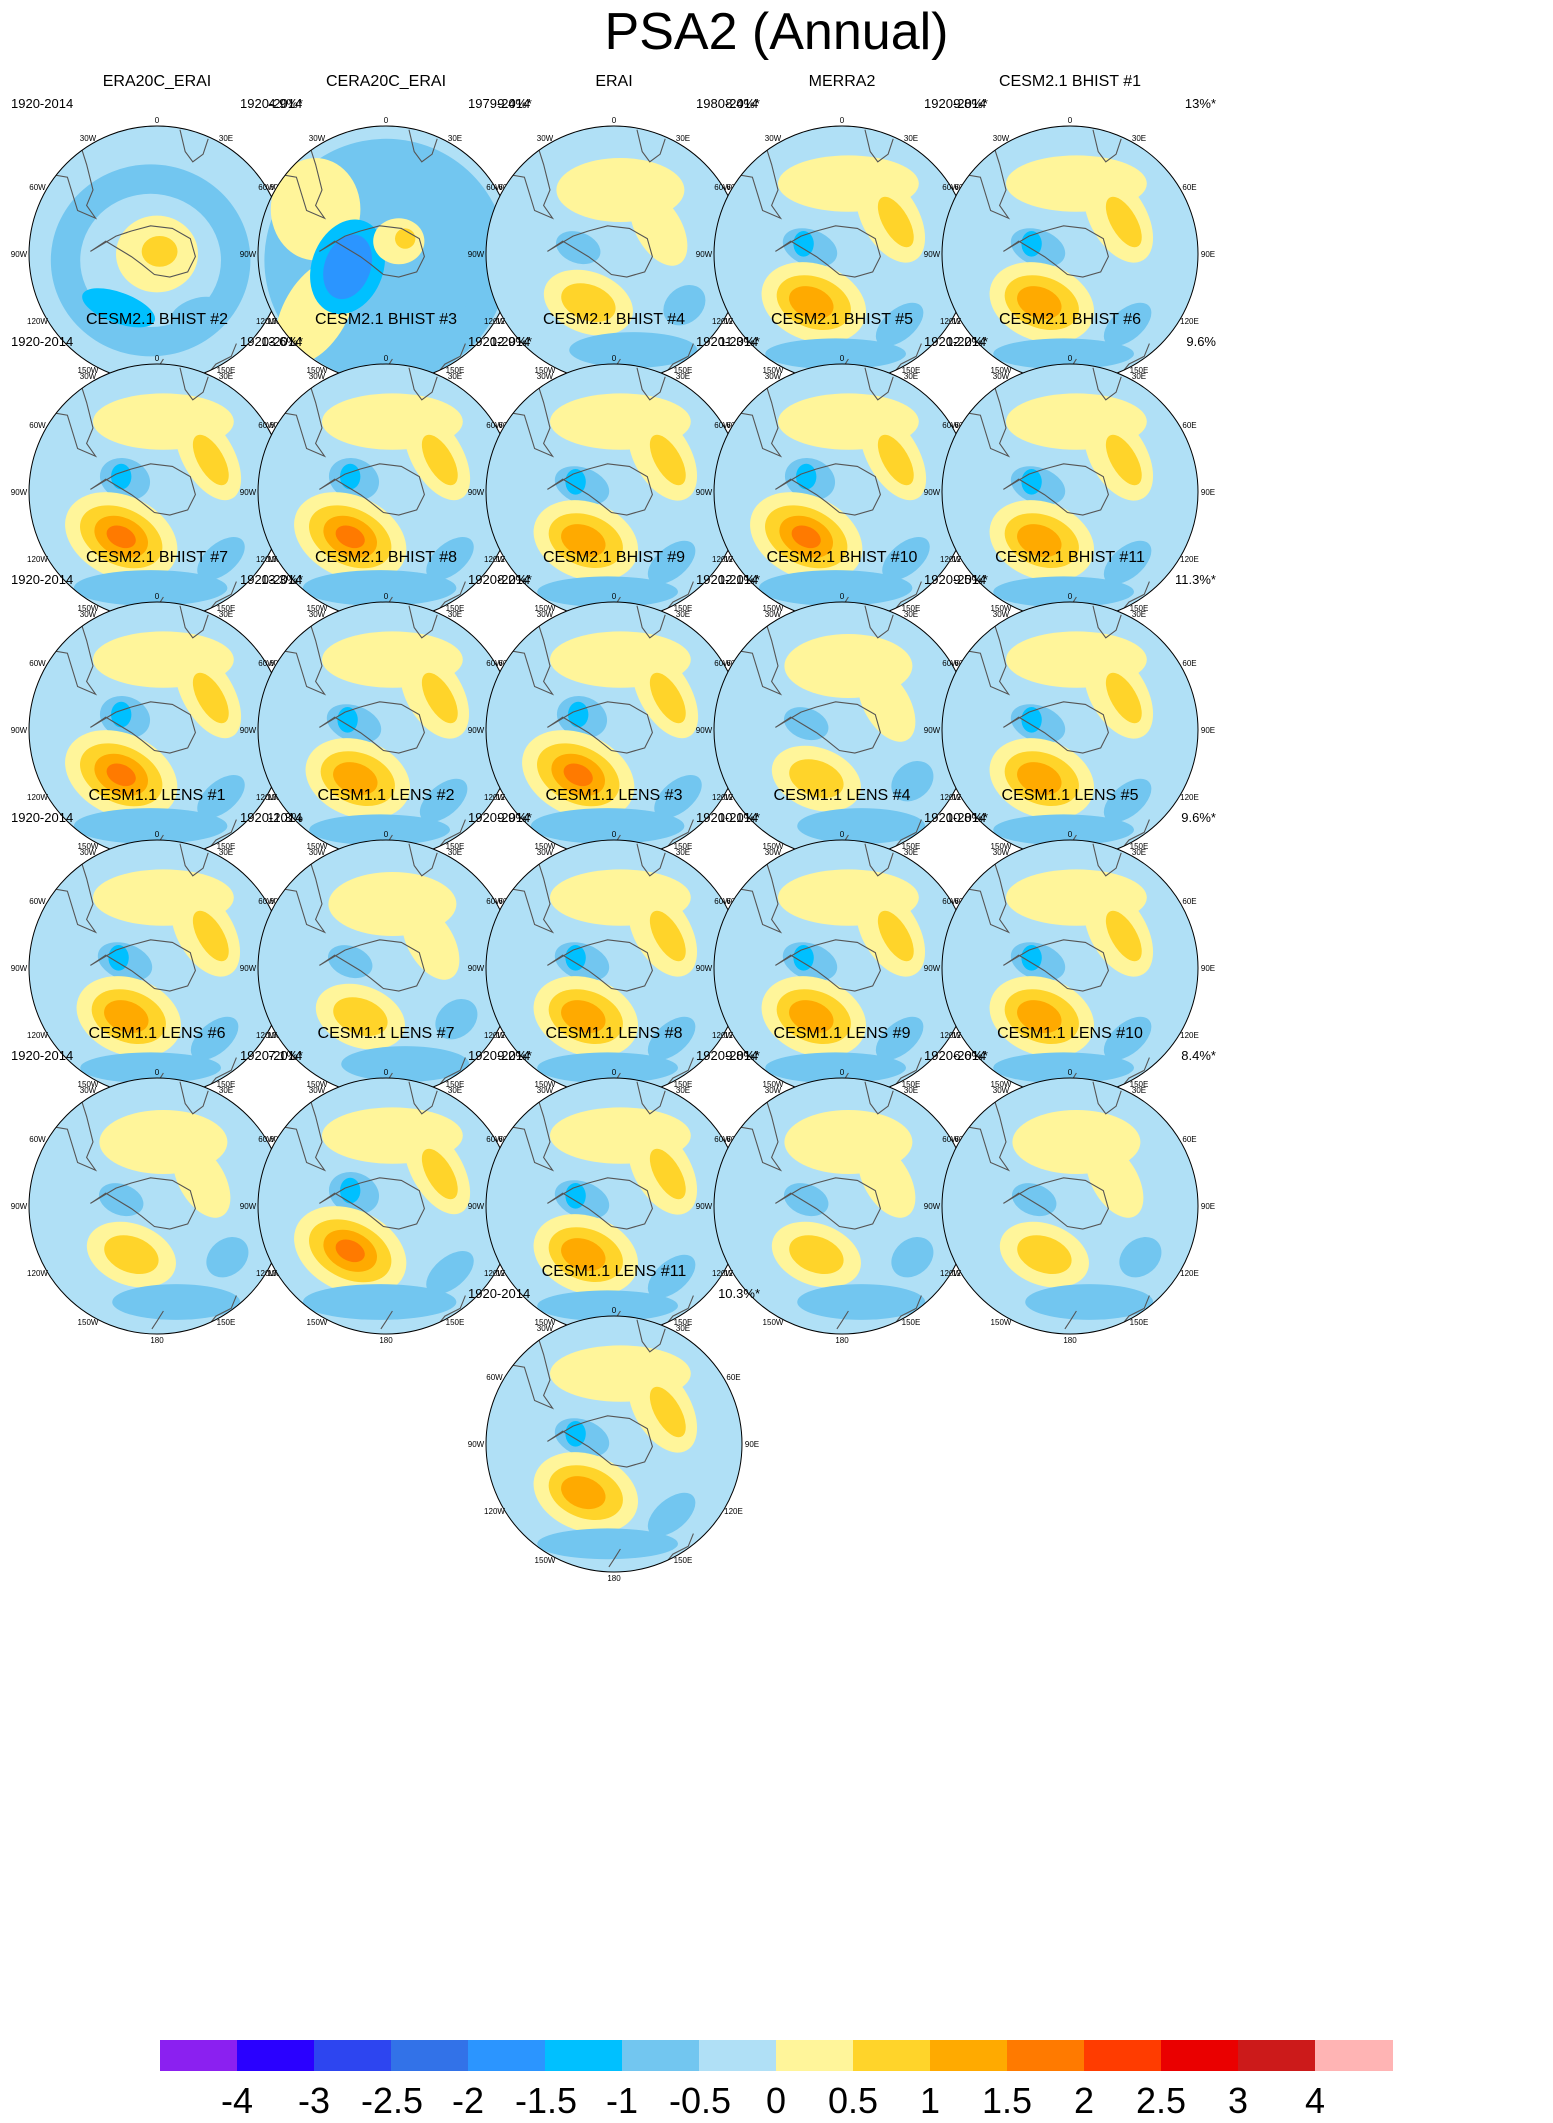  Describe the element at coordinates (285, 817) in the screenshot. I see `panel-variance-pct: 11.3%` at that location.